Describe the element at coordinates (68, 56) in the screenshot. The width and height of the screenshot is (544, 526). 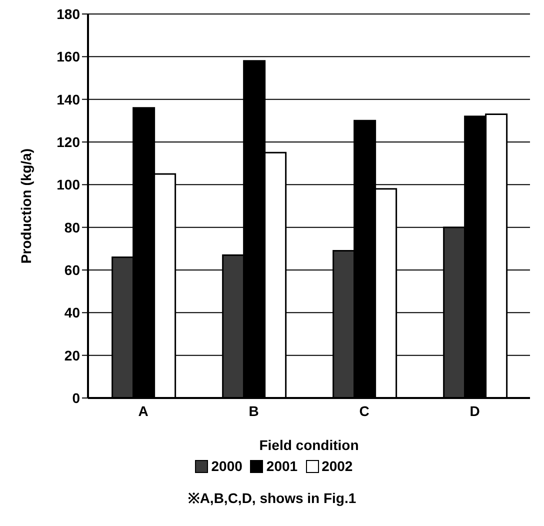
I see `y-tick-label: 160` at that location.